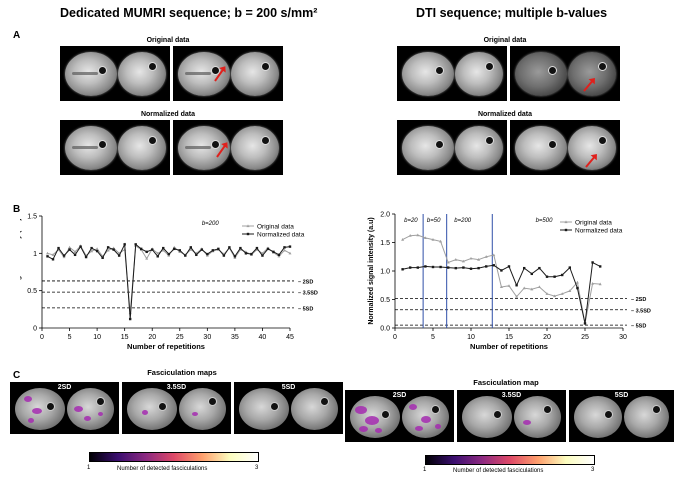 The image size is (678, 480). Describe the element at coordinates (501, 292) in the screenshot. I see `series-line-normalized` at that location.